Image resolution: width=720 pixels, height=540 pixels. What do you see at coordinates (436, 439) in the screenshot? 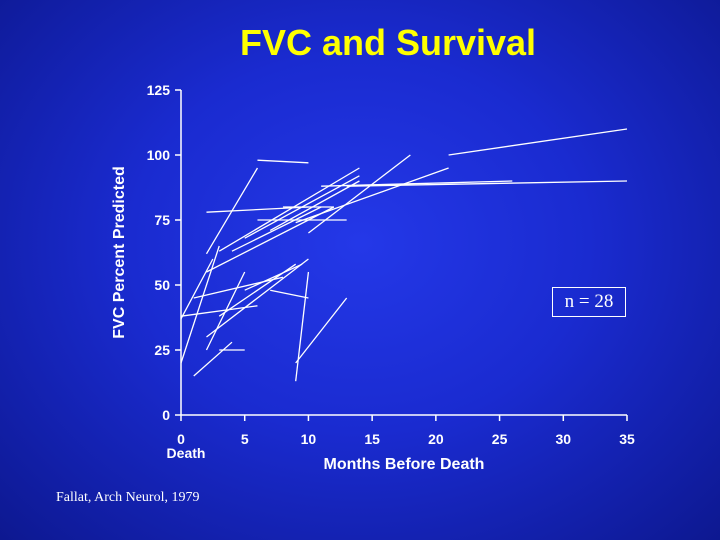
I see `x-tick-label: 20` at bounding box center [436, 439].